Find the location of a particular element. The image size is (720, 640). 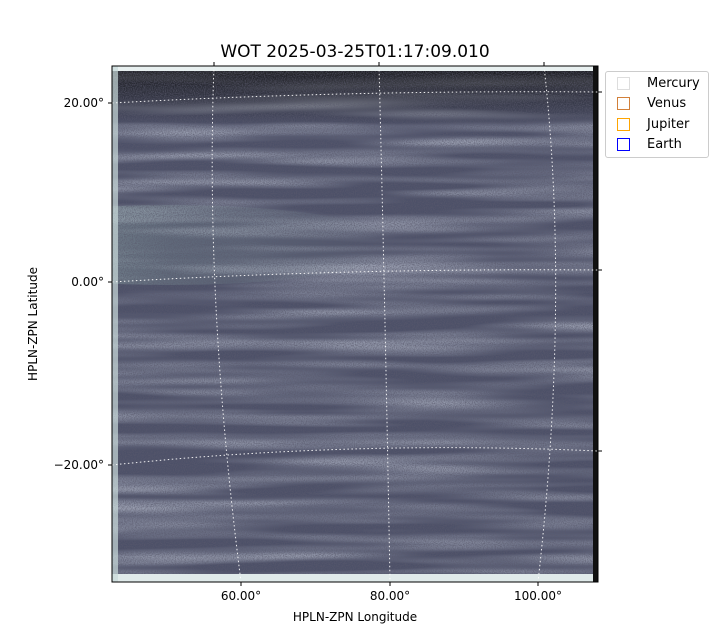

legend-label: Venus is located at coordinates (667, 103).